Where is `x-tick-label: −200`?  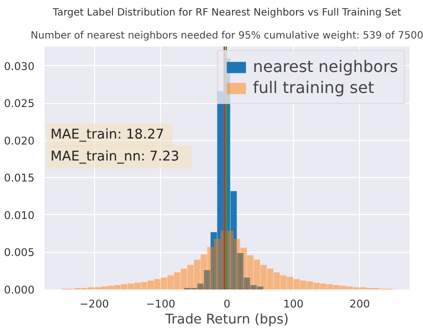 x-tick-label: −200 is located at coordinates (95, 304).